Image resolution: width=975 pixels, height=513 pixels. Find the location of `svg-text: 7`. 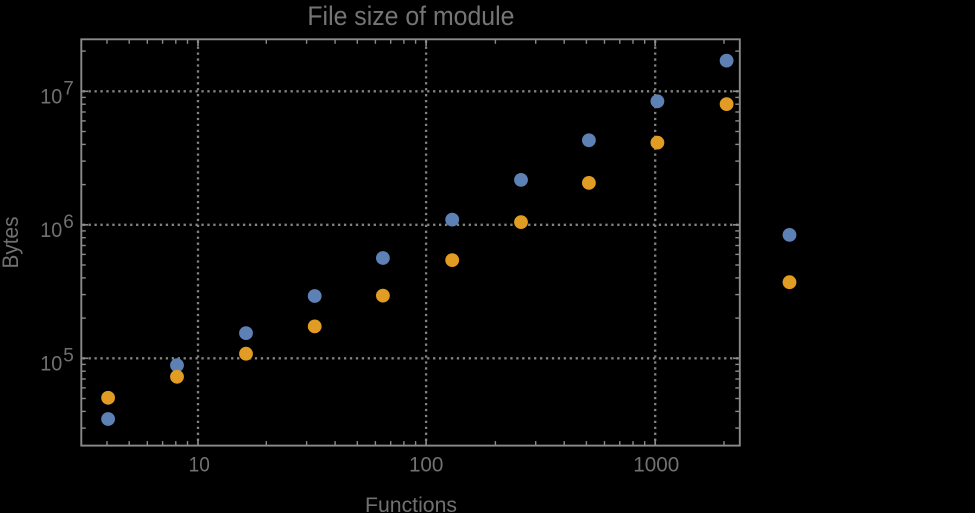

svg-text: 7 is located at coordinates (68, 89).